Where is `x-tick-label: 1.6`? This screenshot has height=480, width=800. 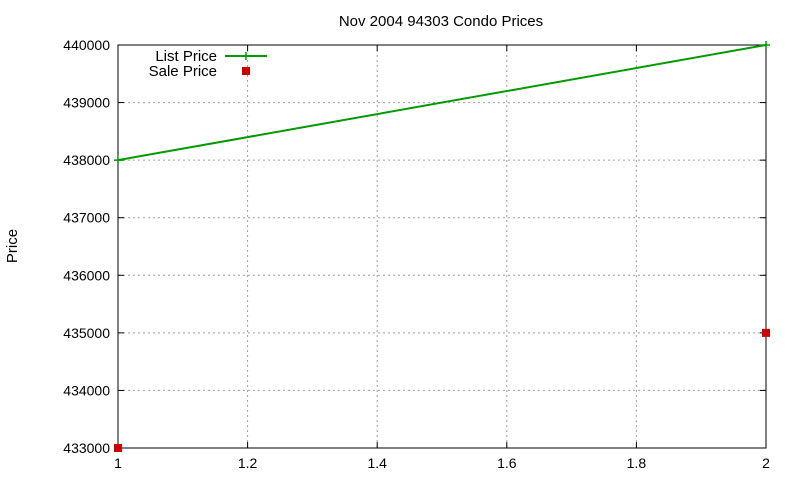 x-tick-label: 1.6 is located at coordinates (507, 463).